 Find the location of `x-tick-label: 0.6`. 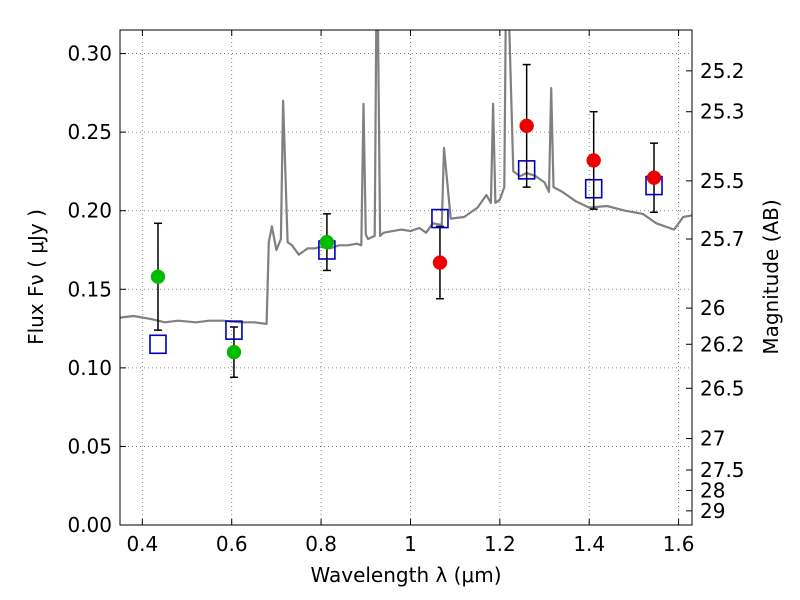

x-tick-label: 0.6 is located at coordinates (232, 544).